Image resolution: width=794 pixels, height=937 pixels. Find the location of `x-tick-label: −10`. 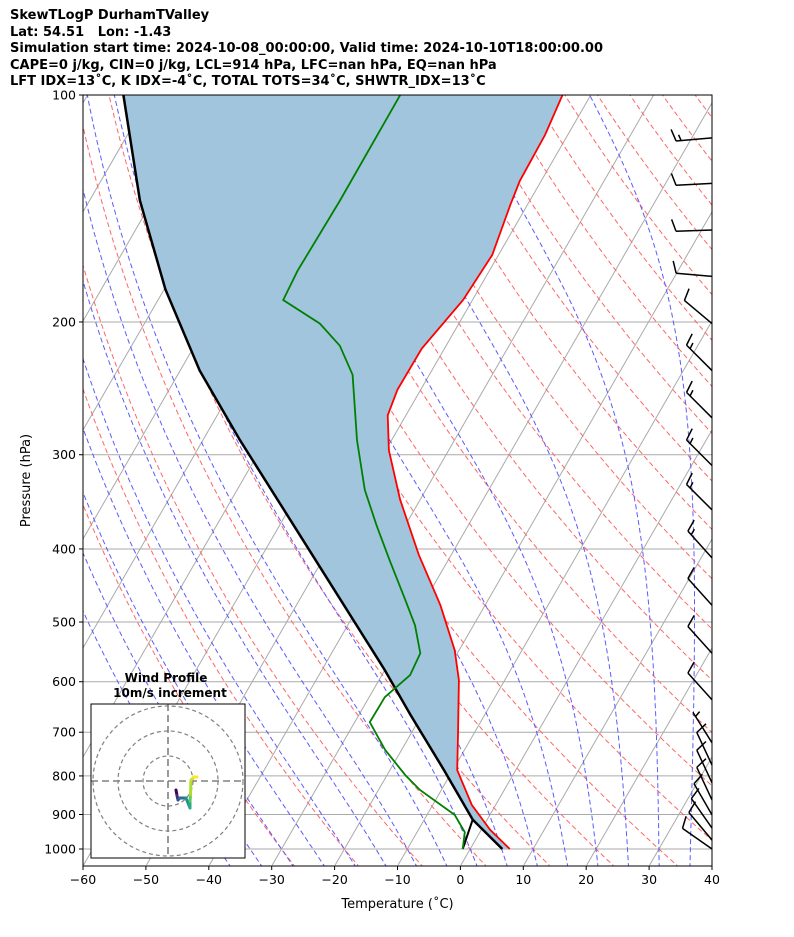

x-tick-label: −10 is located at coordinates (397, 879).